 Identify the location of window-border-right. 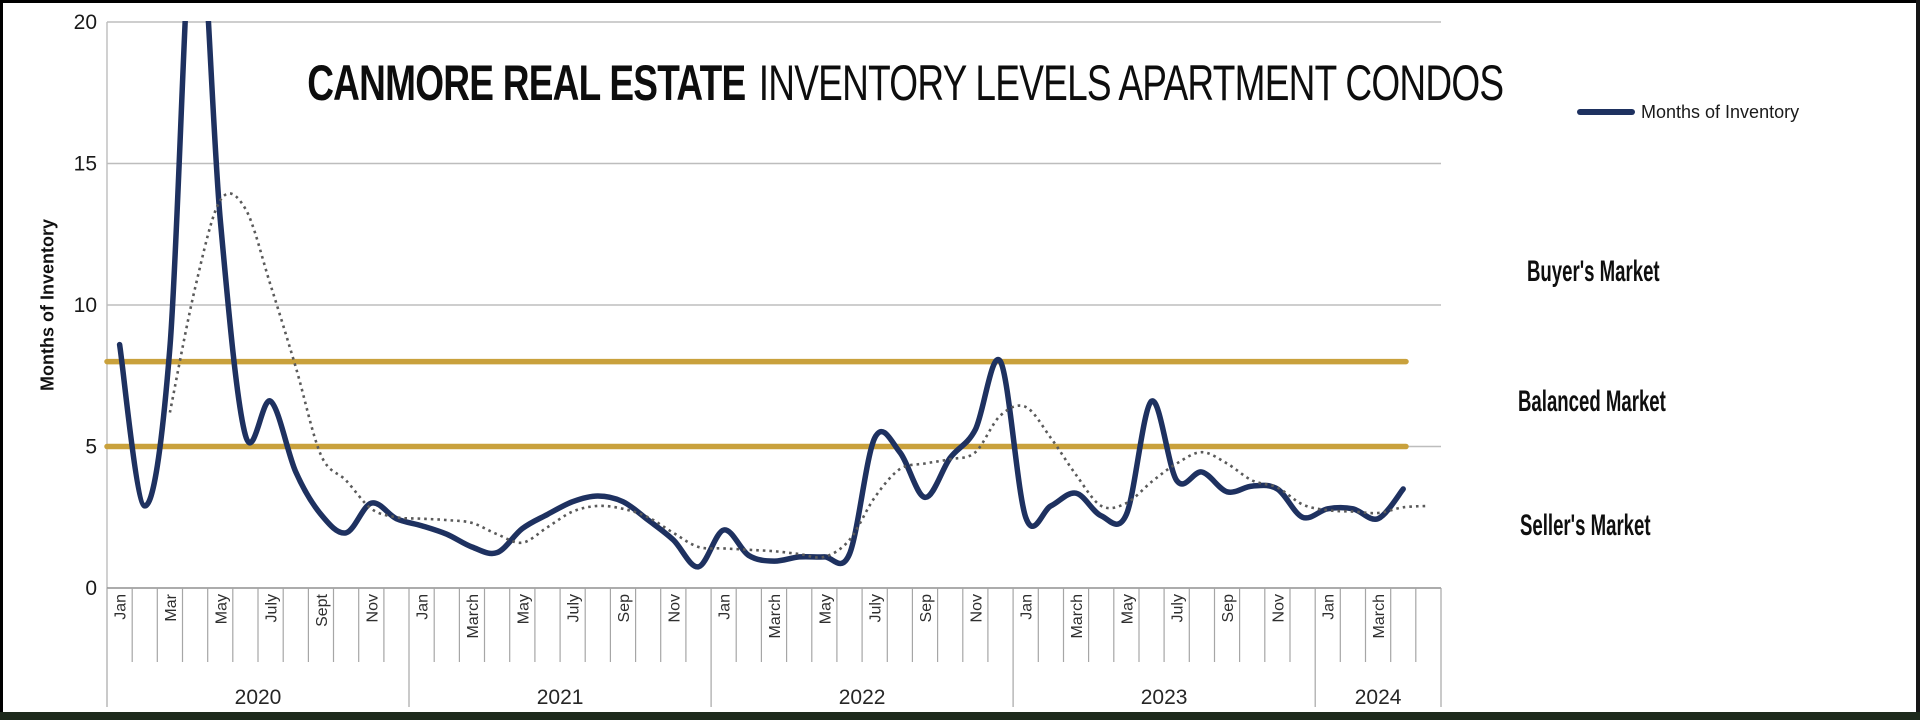
(1918, 360).